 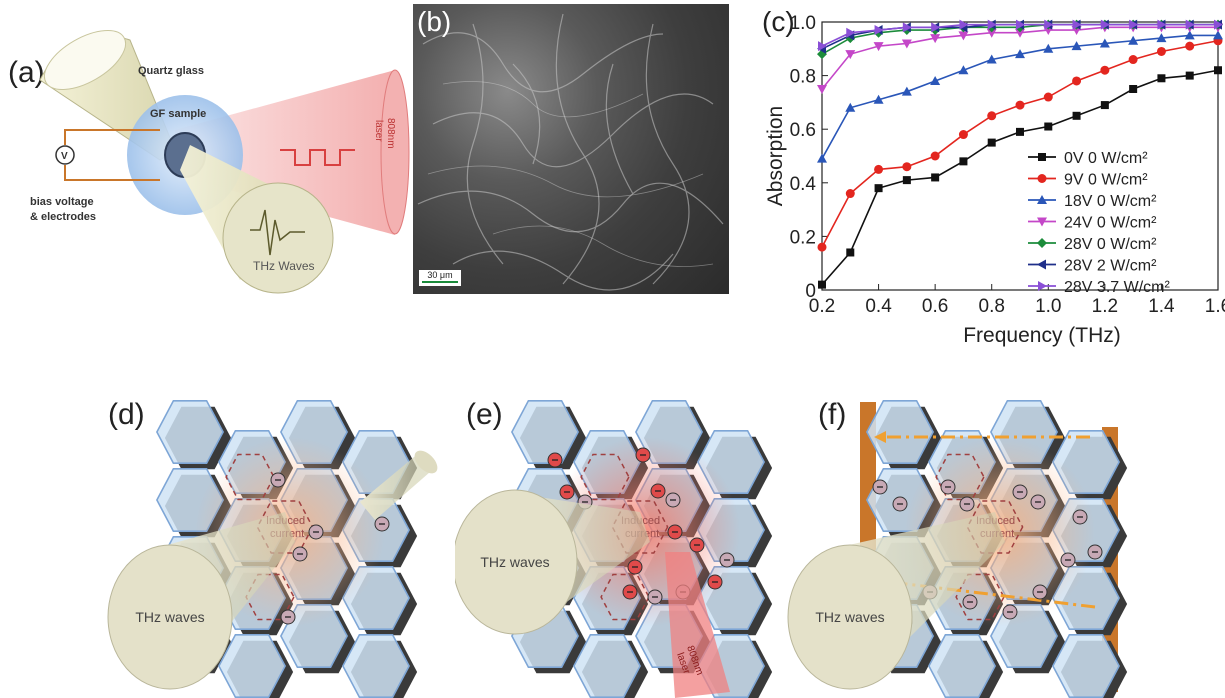 I want to click on panel-f-lattice: InducedcurrentTHz waves, so click(x=957, y=549).